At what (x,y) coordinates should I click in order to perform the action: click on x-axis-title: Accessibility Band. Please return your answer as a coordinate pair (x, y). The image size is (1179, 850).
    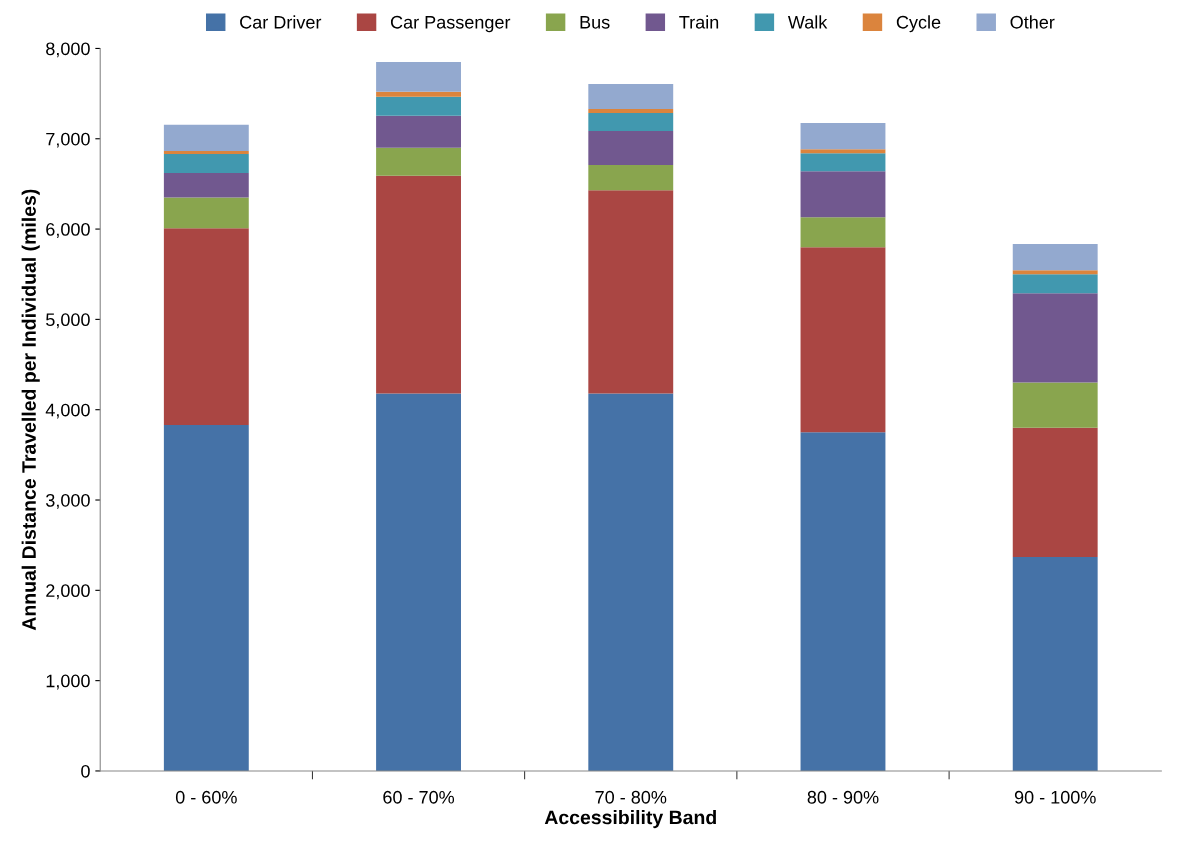
    Looking at the image, I should click on (630, 819).